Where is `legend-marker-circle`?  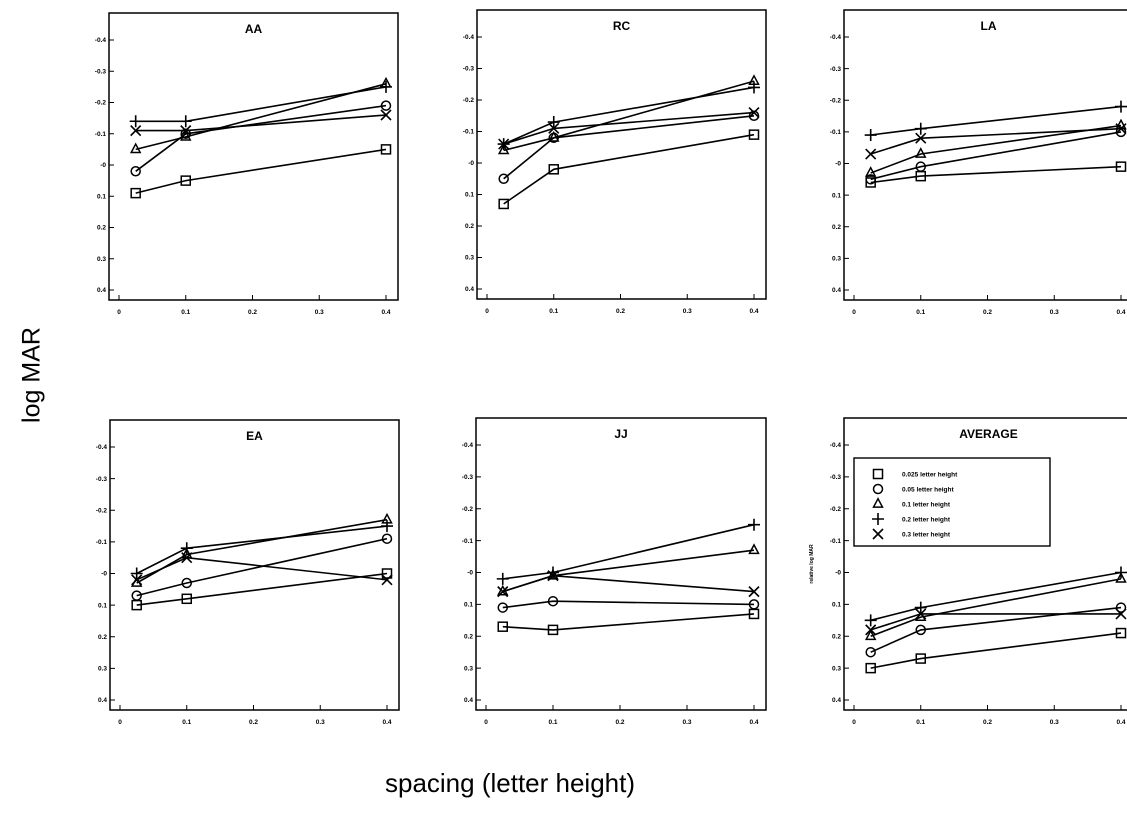 legend-marker-circle is located at coordinates (878, 489).